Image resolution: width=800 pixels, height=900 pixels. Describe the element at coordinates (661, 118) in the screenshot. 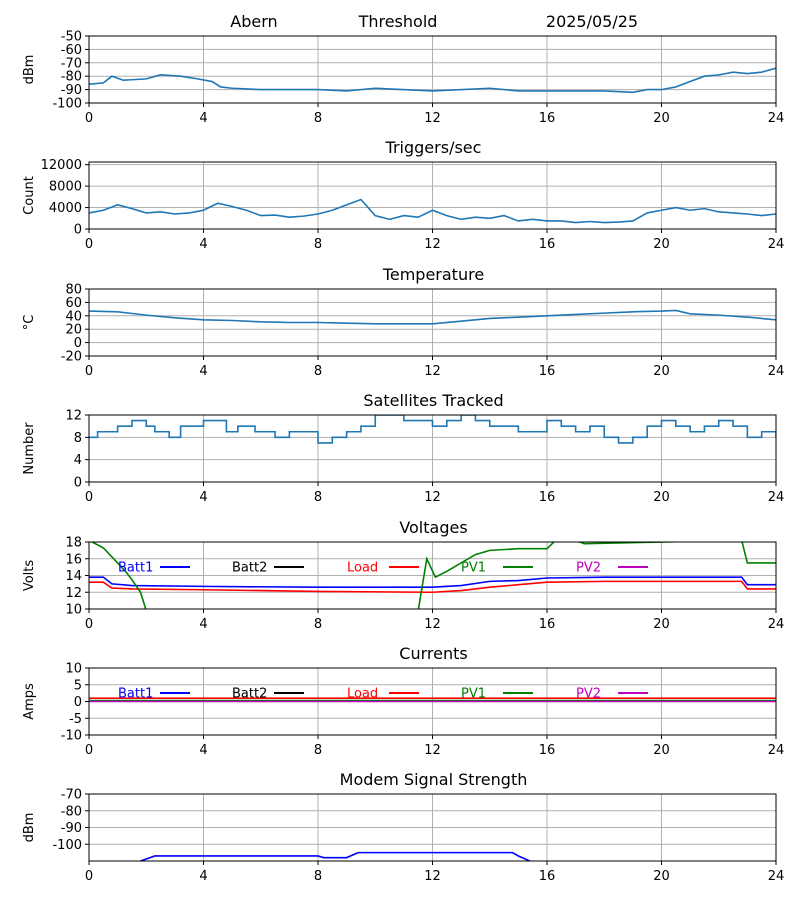

I see `threshold-xtick-label: 20` at that location.